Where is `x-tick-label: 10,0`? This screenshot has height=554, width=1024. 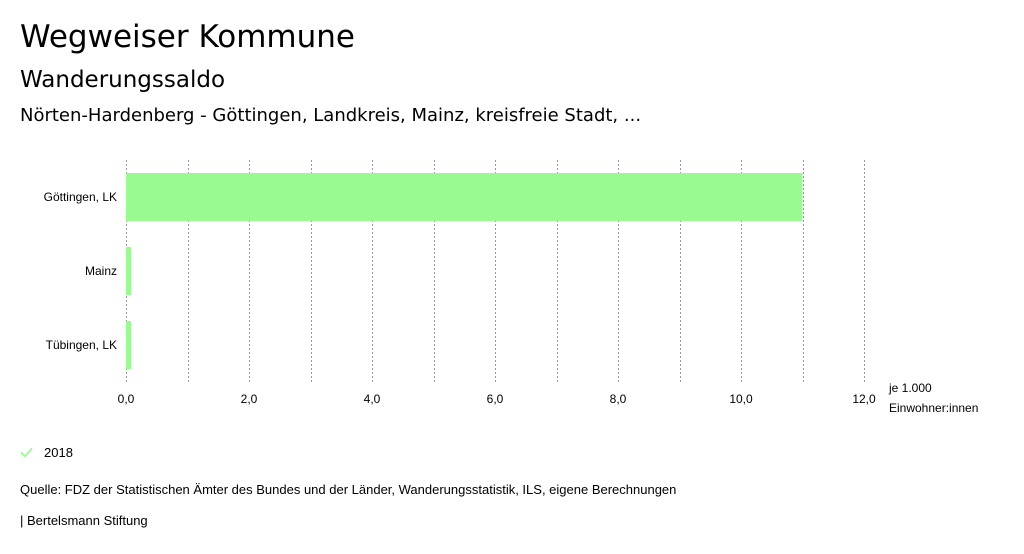 x-tick-label: 10,0 is located at coordinates (741, 399).